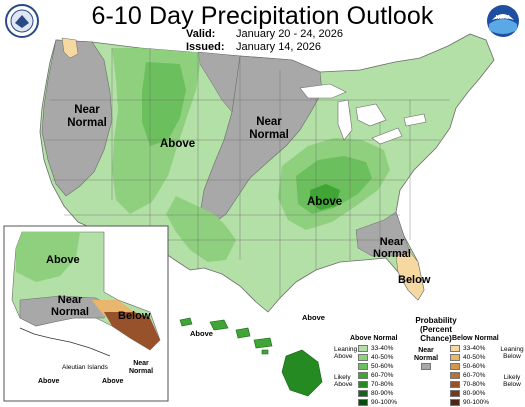 The width and height of the screenshot is (525, 407). What do you see at coordinates (313, 317) in the screenshot?
I see `label-hawaii-above-east: Above` at bounding box center [313, 317].